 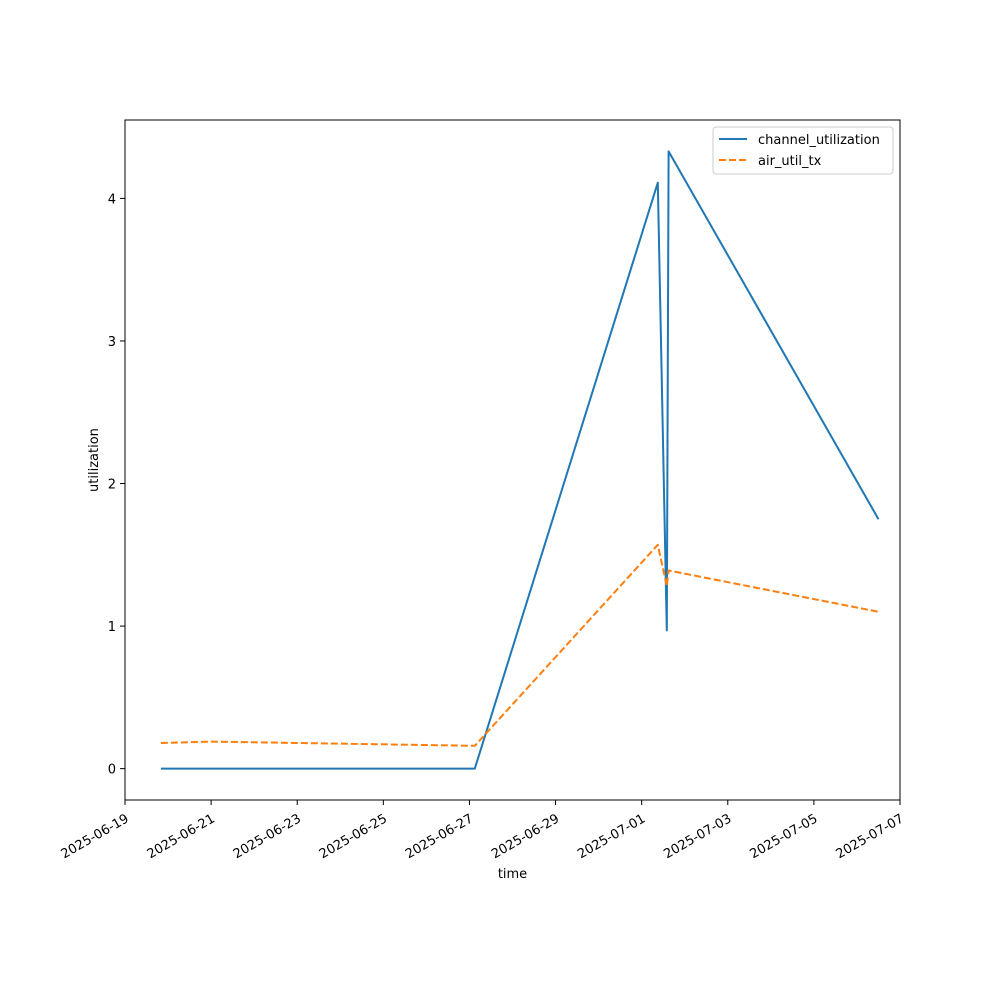 What do you see at coordinates (112, 485) in the screenshot?
I see `y-tick-label: 2` at bounding box center [112, 485].